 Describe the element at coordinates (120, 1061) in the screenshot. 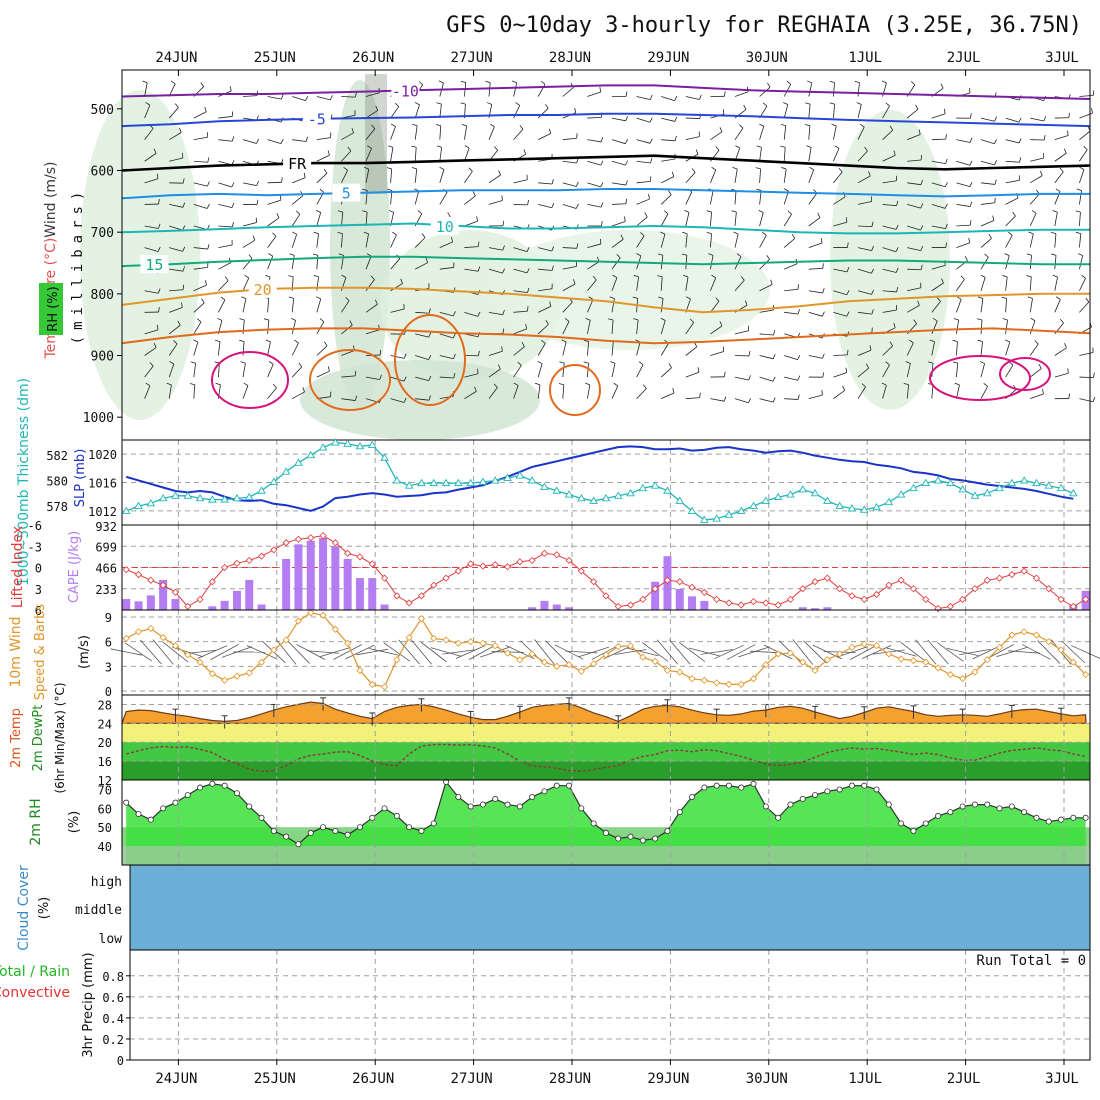

I see `precip-tick-label: 0` at that location.